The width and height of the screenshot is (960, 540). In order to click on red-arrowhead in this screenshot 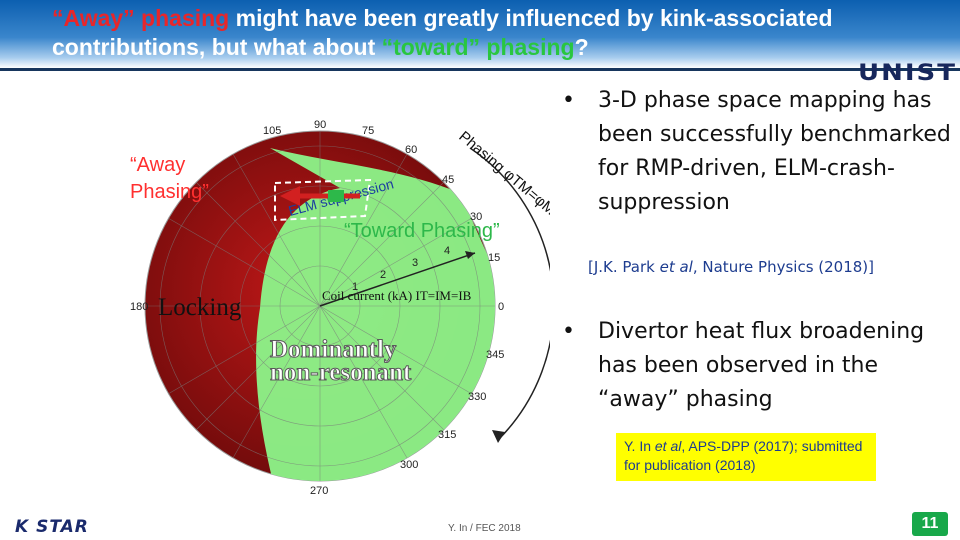, I will do `click(290, 196)`.